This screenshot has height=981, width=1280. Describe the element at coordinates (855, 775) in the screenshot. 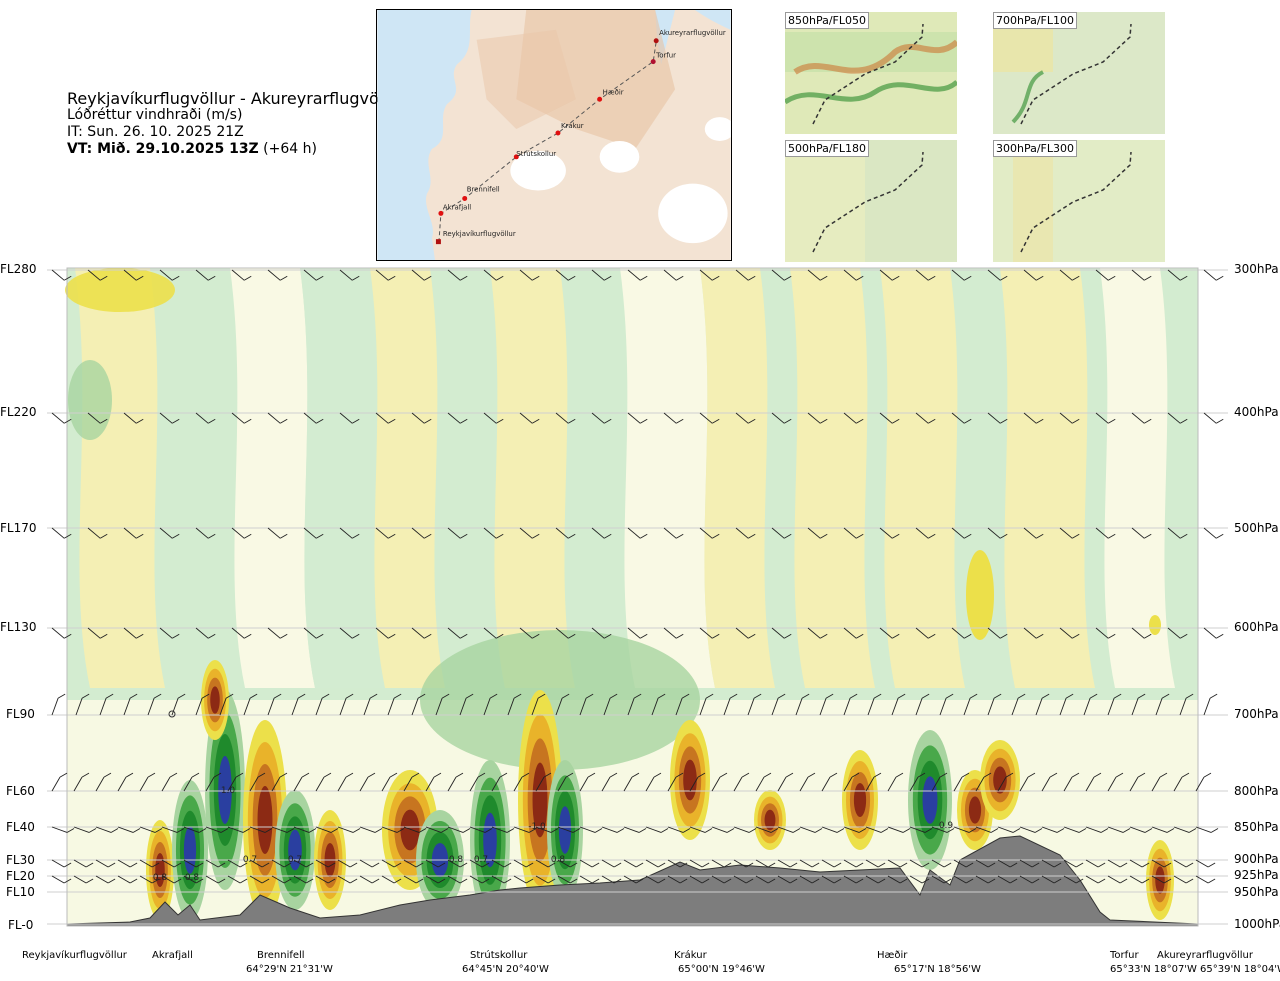

I see `barb-5-36-flag` at that location.